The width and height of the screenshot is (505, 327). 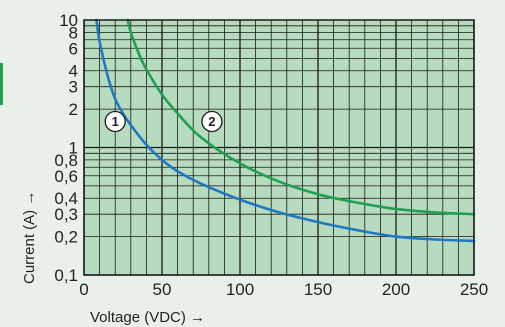 What do you see at coordinates (66, 214) in the screenshot?
I see `y-tick-label: 0,3` at bounding box center [66, 214].